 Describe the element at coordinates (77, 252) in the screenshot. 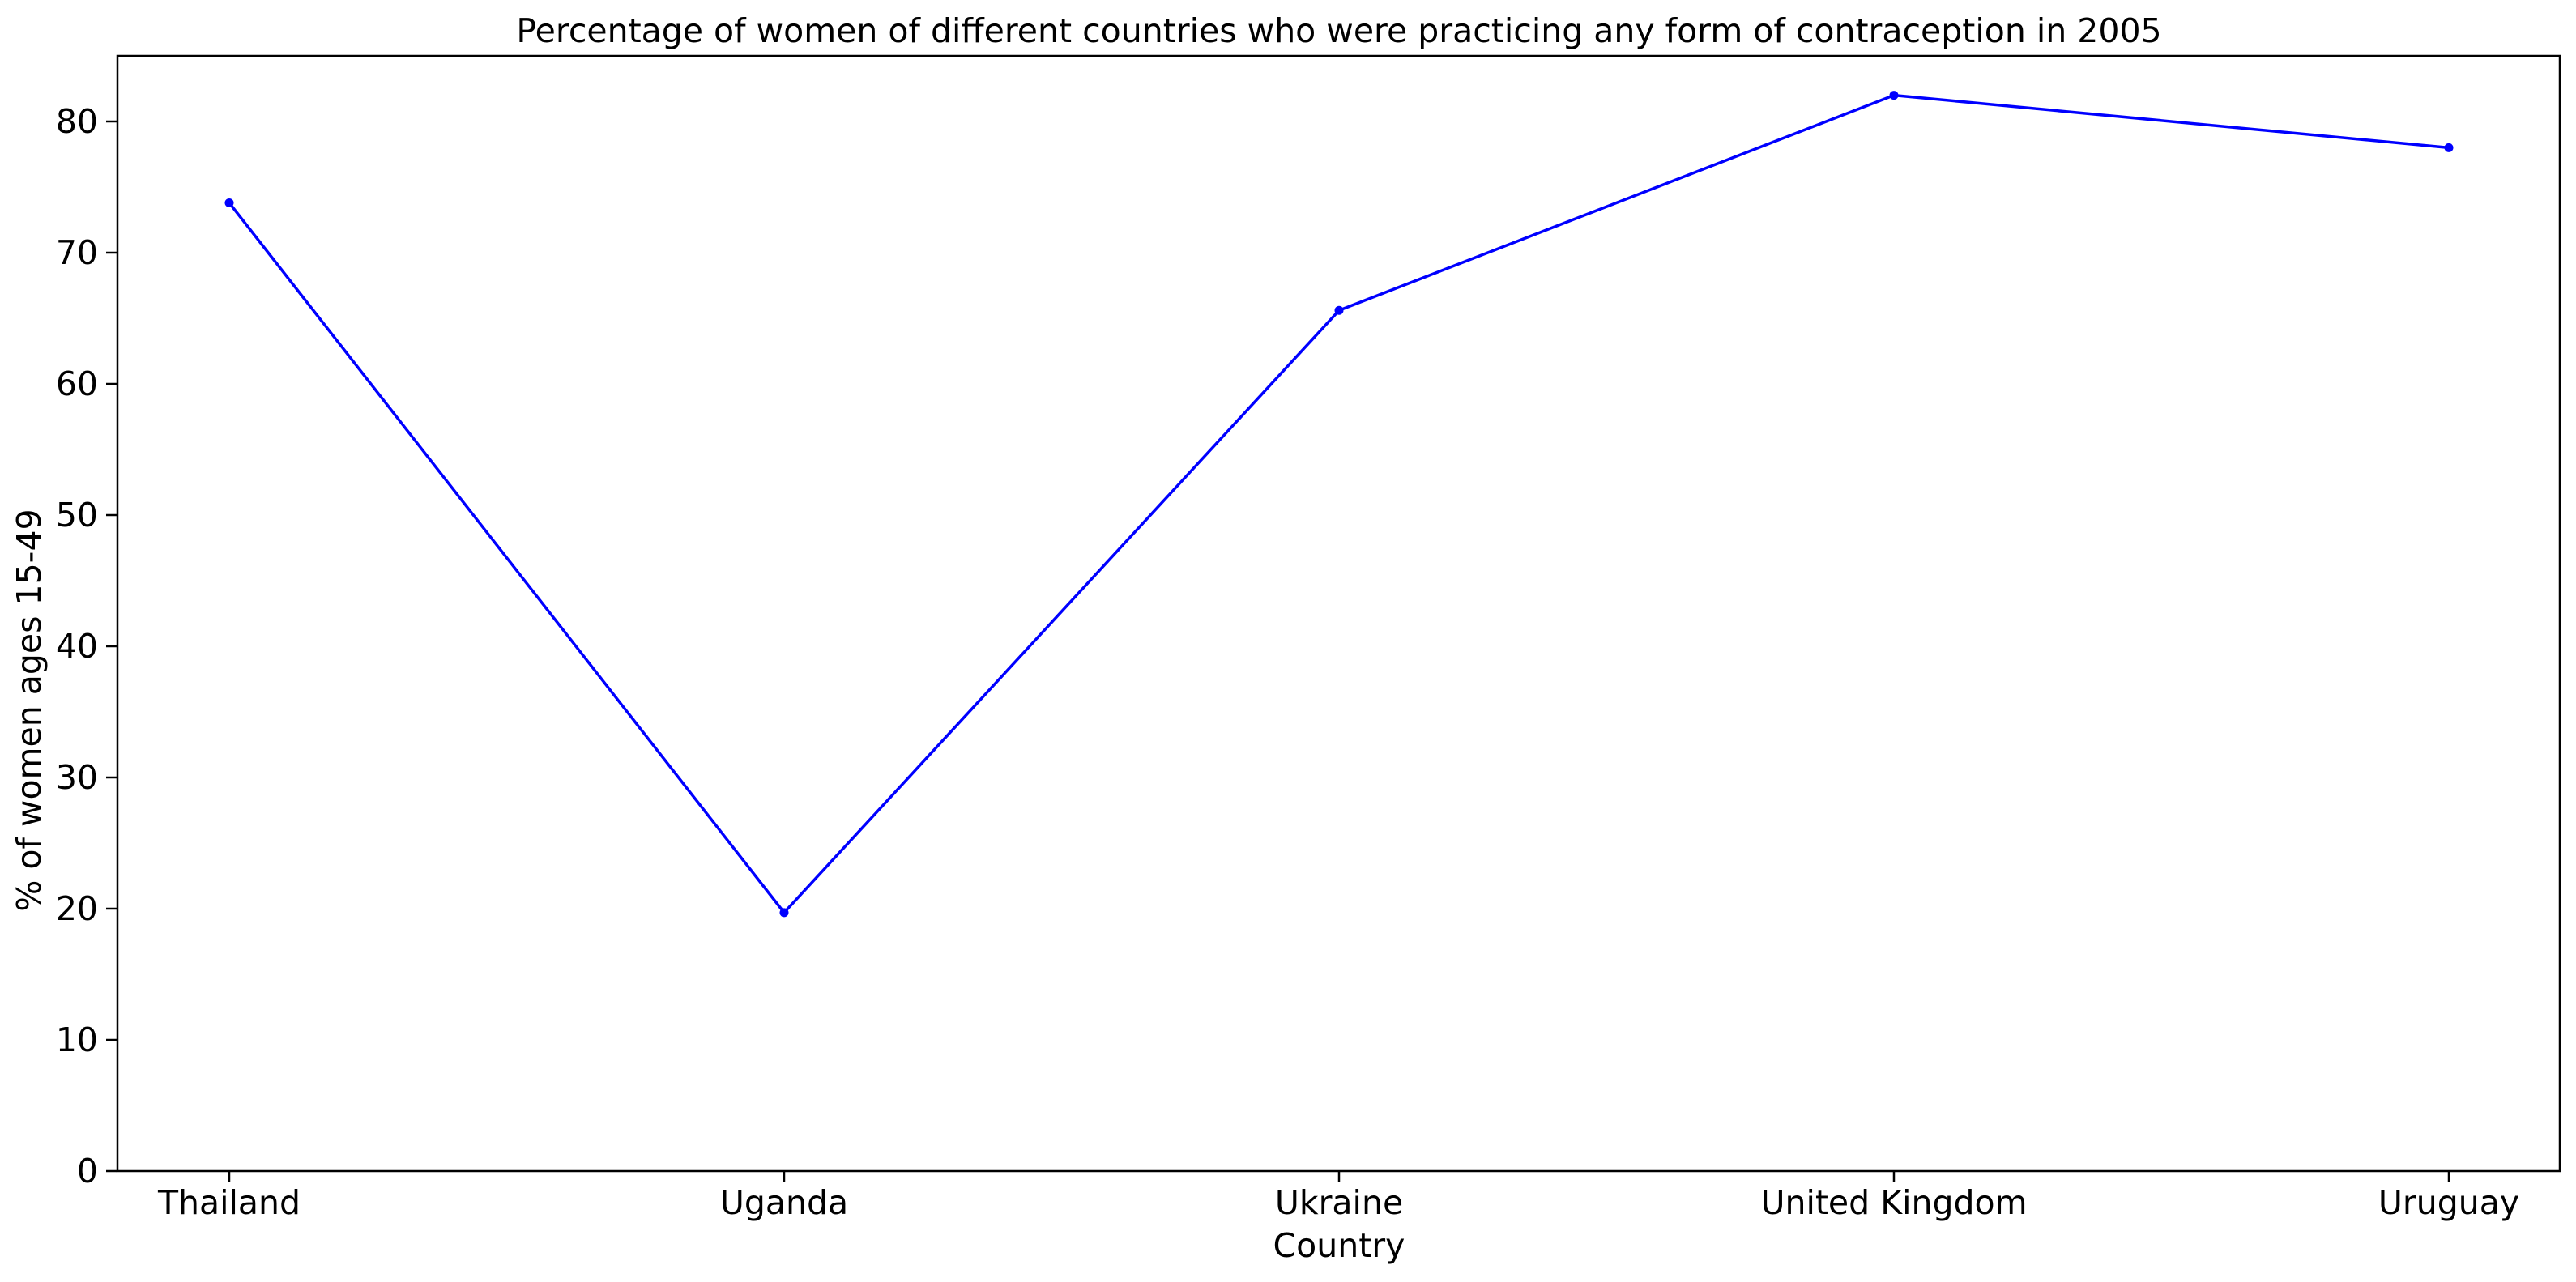

I see `y-tick-label: 70` at that location.